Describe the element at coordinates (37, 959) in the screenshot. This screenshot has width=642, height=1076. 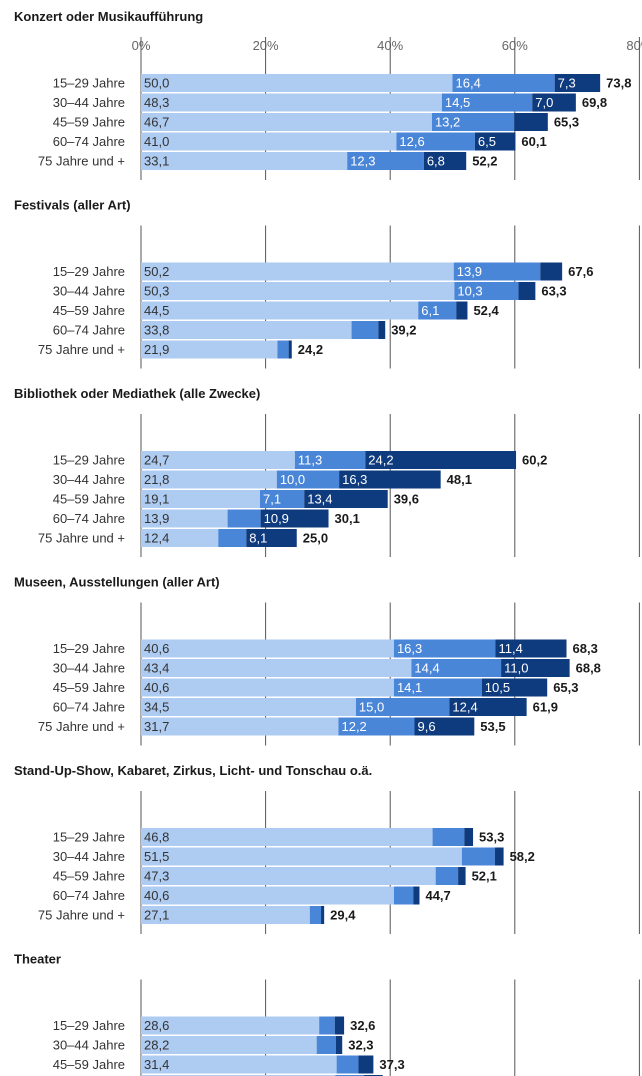
I see `panel-title: Theater` at that location.